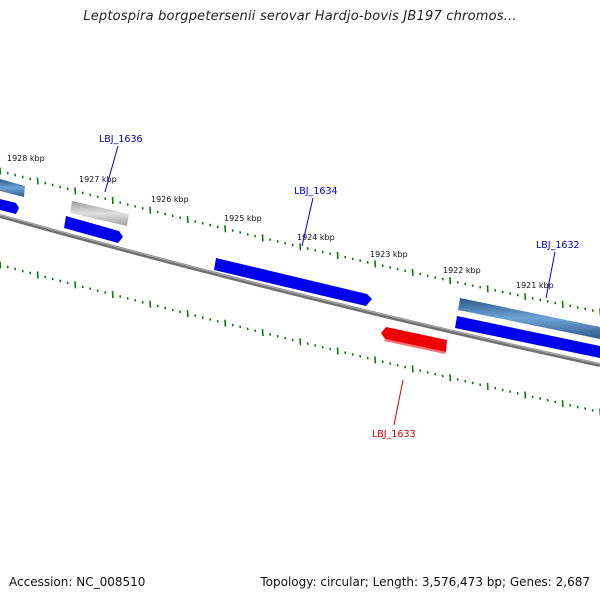 Image resolution: width=600 pixels, height=600 pixels. Describe the element at coordinates (316, 237) in the screenshot. I see `scale-label: 1924 kbp` at that location.